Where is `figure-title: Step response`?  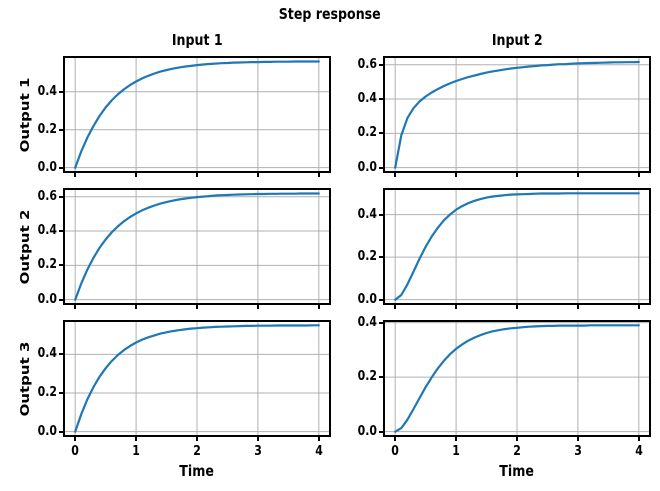
figure-title: Step response is located at coordinates (330, 14).